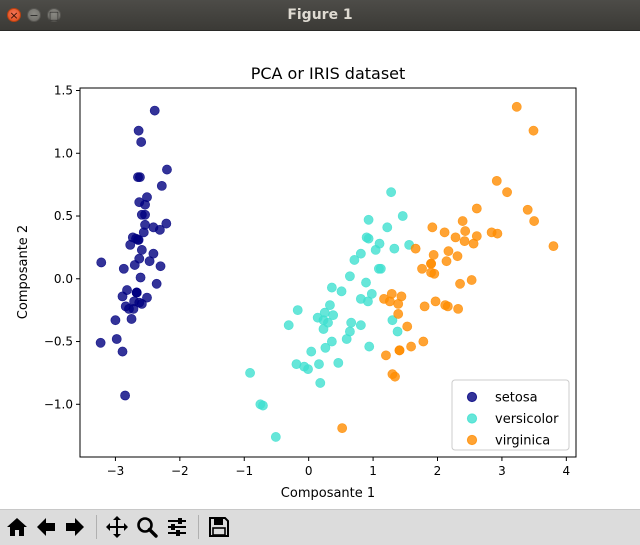 This screenshot has width=640, height=545. What do you see at coordinates (309, 471) in the screenshot?
I see `x-tick-label: 0` at bounding box center [309, 471].